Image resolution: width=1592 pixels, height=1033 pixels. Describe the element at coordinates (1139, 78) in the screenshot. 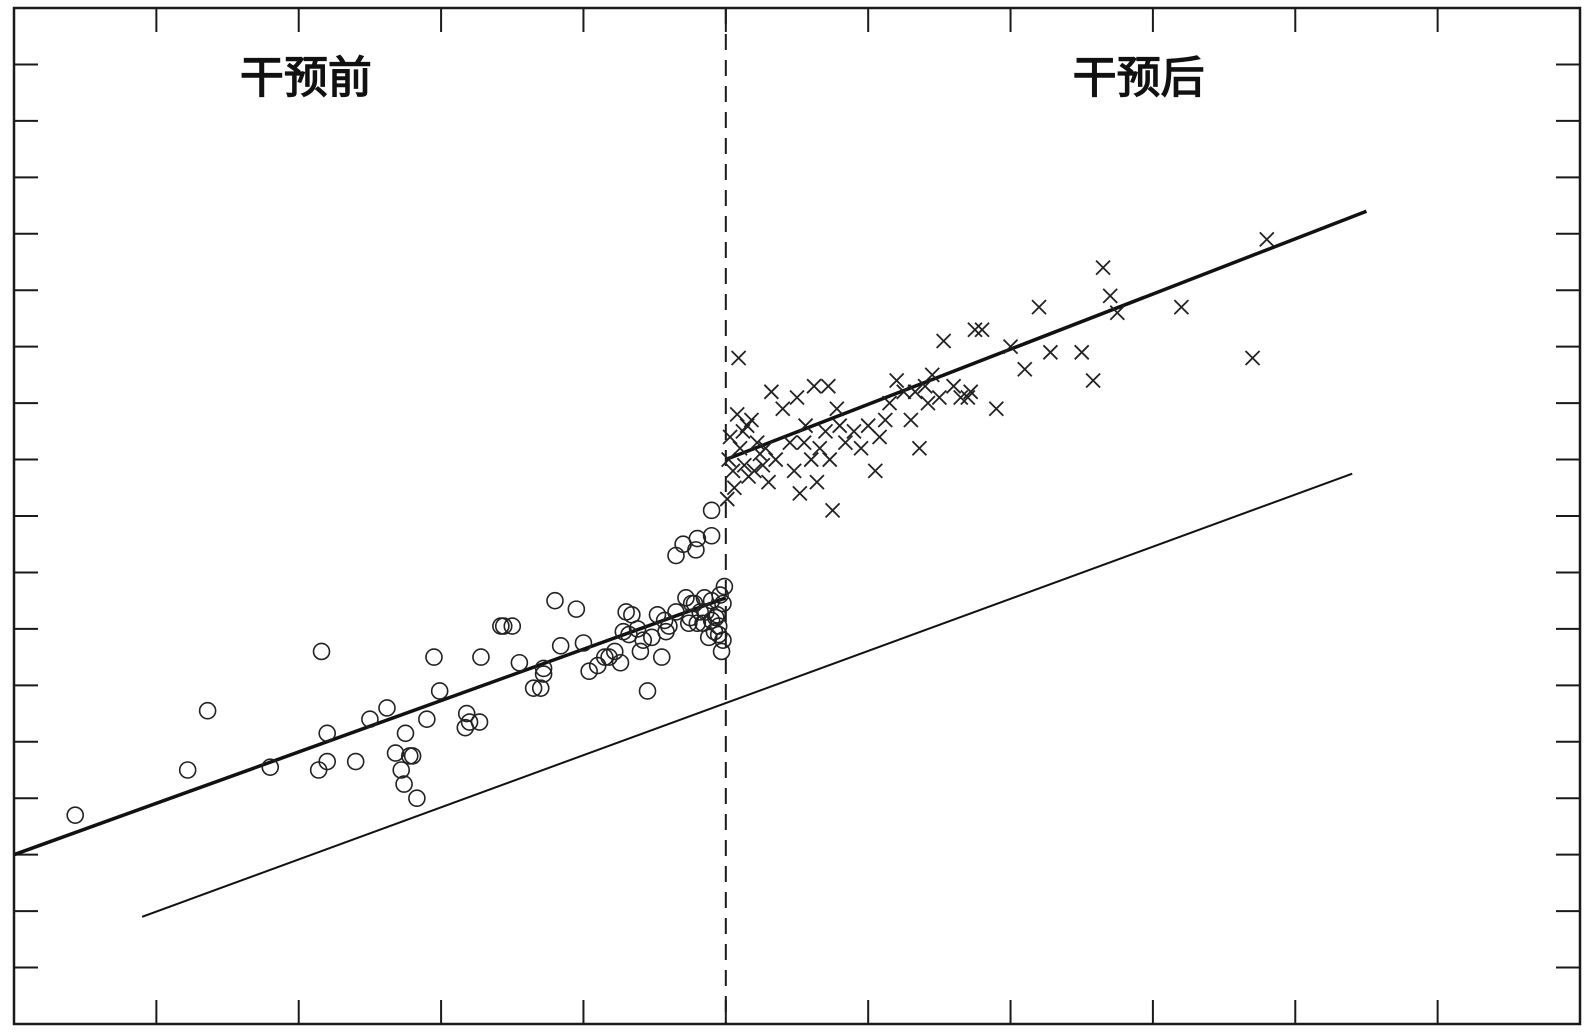

I see `panel-label-1: 干预后` at that location.